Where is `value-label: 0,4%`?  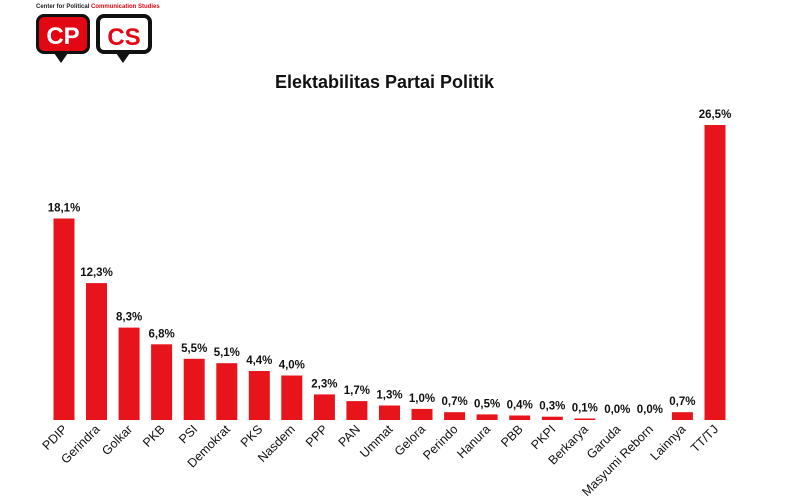 value-label: 0,4% is located at coordinates (520, 406).